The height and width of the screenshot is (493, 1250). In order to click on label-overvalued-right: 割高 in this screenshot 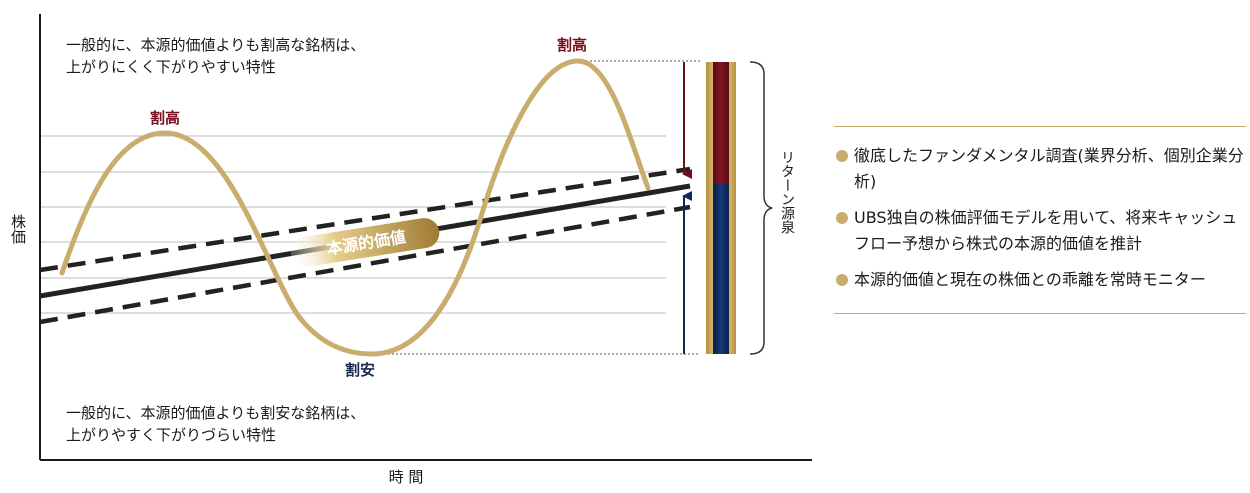, I will do `click(572, 45)`.